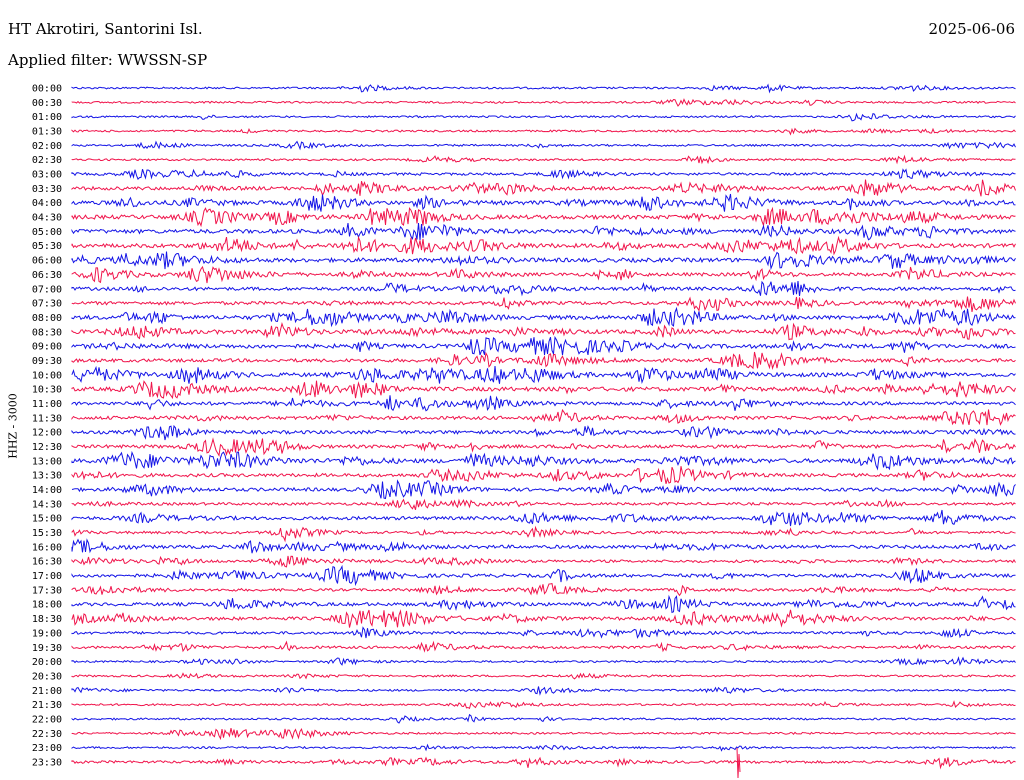 The width and height of the screenshot is (1024, 780). I want to click on row-time-label: 14:00, so click(47, 490).